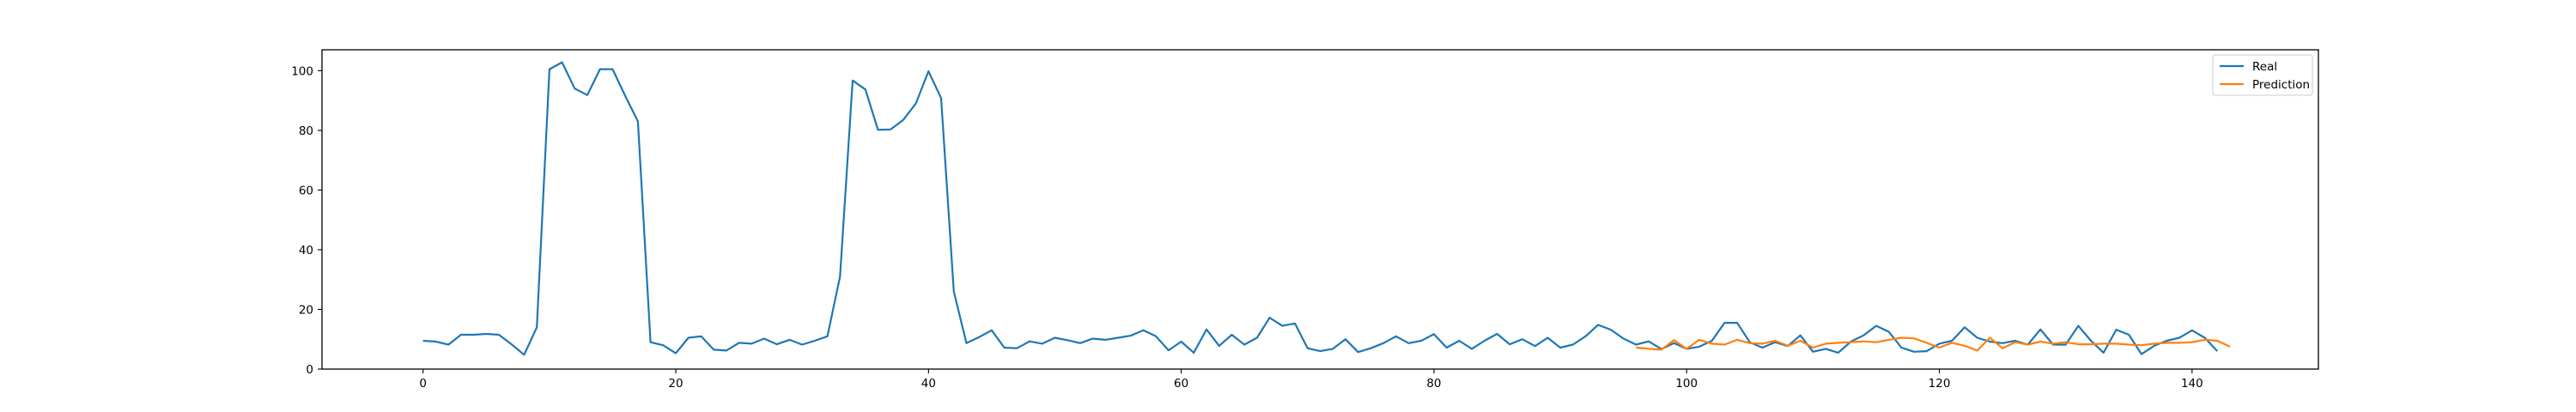 The width and height of the screenshot is (2576, 412). What do you see at coordinates (306, 310) in the screenshot?
I see `y-tick-label: 20` at bounding box center [306, 310].